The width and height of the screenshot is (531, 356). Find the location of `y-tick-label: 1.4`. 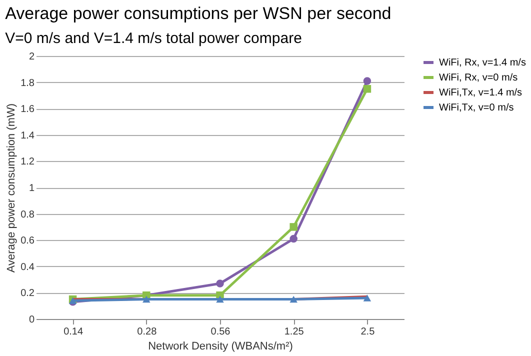

y-tick-label: 1.4 is located at coordinates (27, 136).